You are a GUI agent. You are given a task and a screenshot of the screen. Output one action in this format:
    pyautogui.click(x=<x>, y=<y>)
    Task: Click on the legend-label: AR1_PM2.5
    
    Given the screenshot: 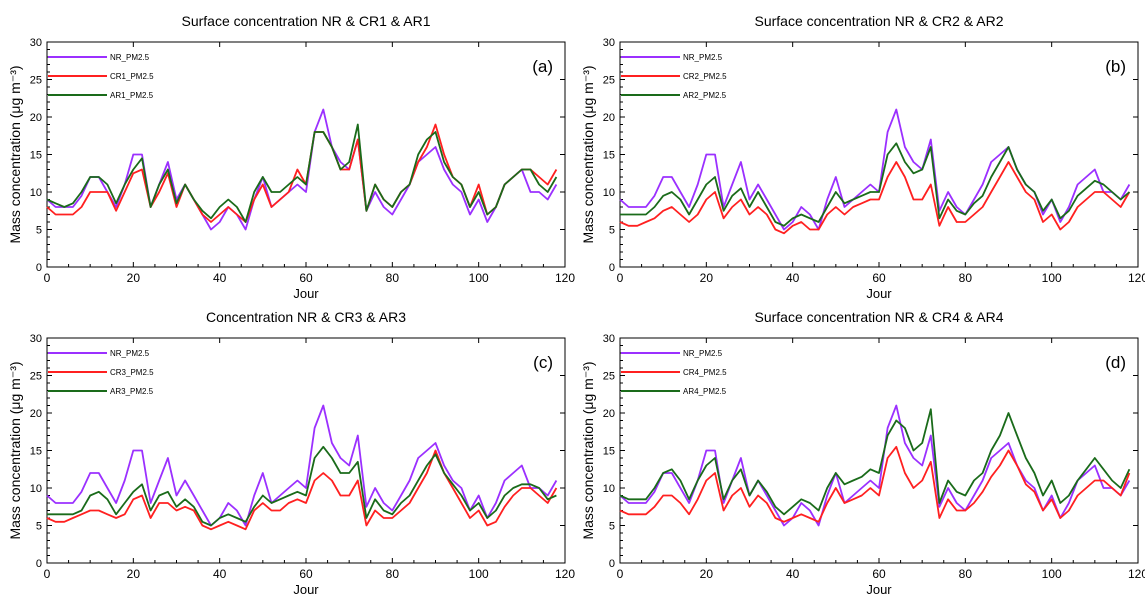 What is the action you would take?
    pyautogui.click(x=132, y=95)
    